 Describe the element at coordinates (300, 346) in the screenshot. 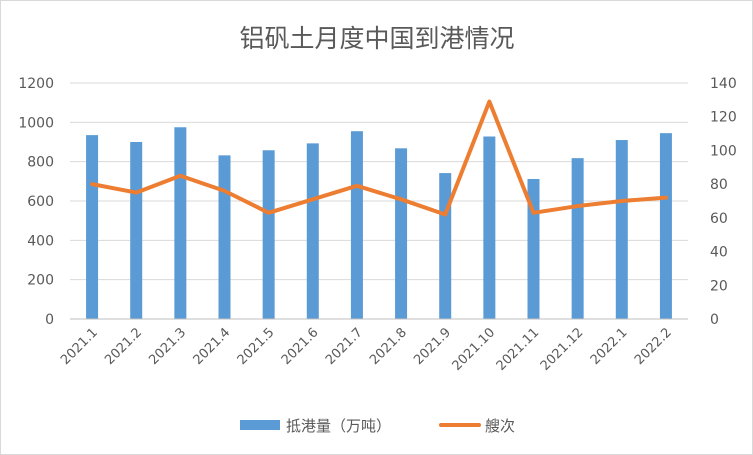

I see `x-tick-label: 2021.6` at that location.